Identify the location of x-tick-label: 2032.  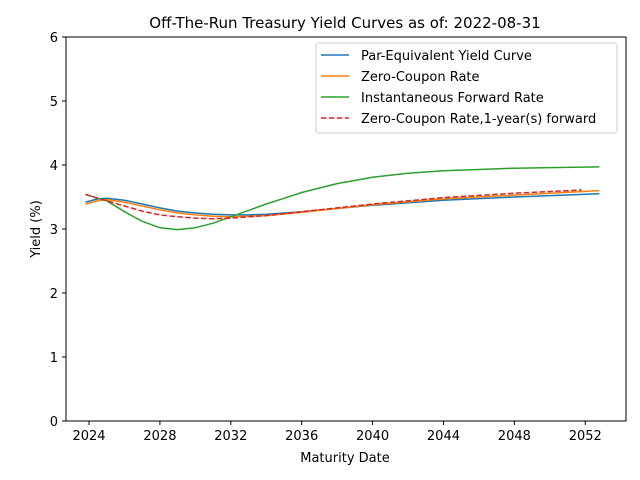
(230, 436).